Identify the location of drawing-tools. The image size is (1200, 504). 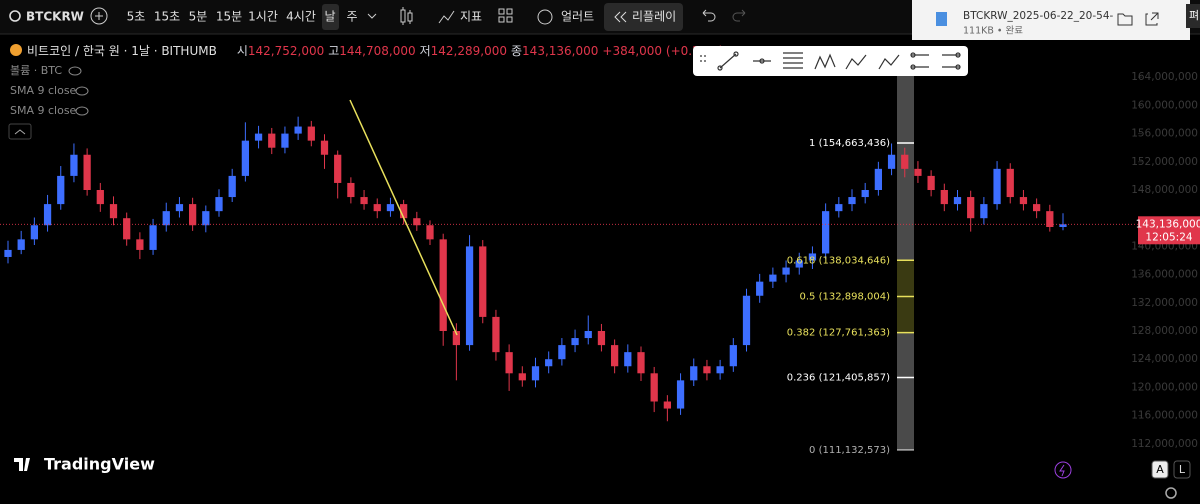
(830, 61).